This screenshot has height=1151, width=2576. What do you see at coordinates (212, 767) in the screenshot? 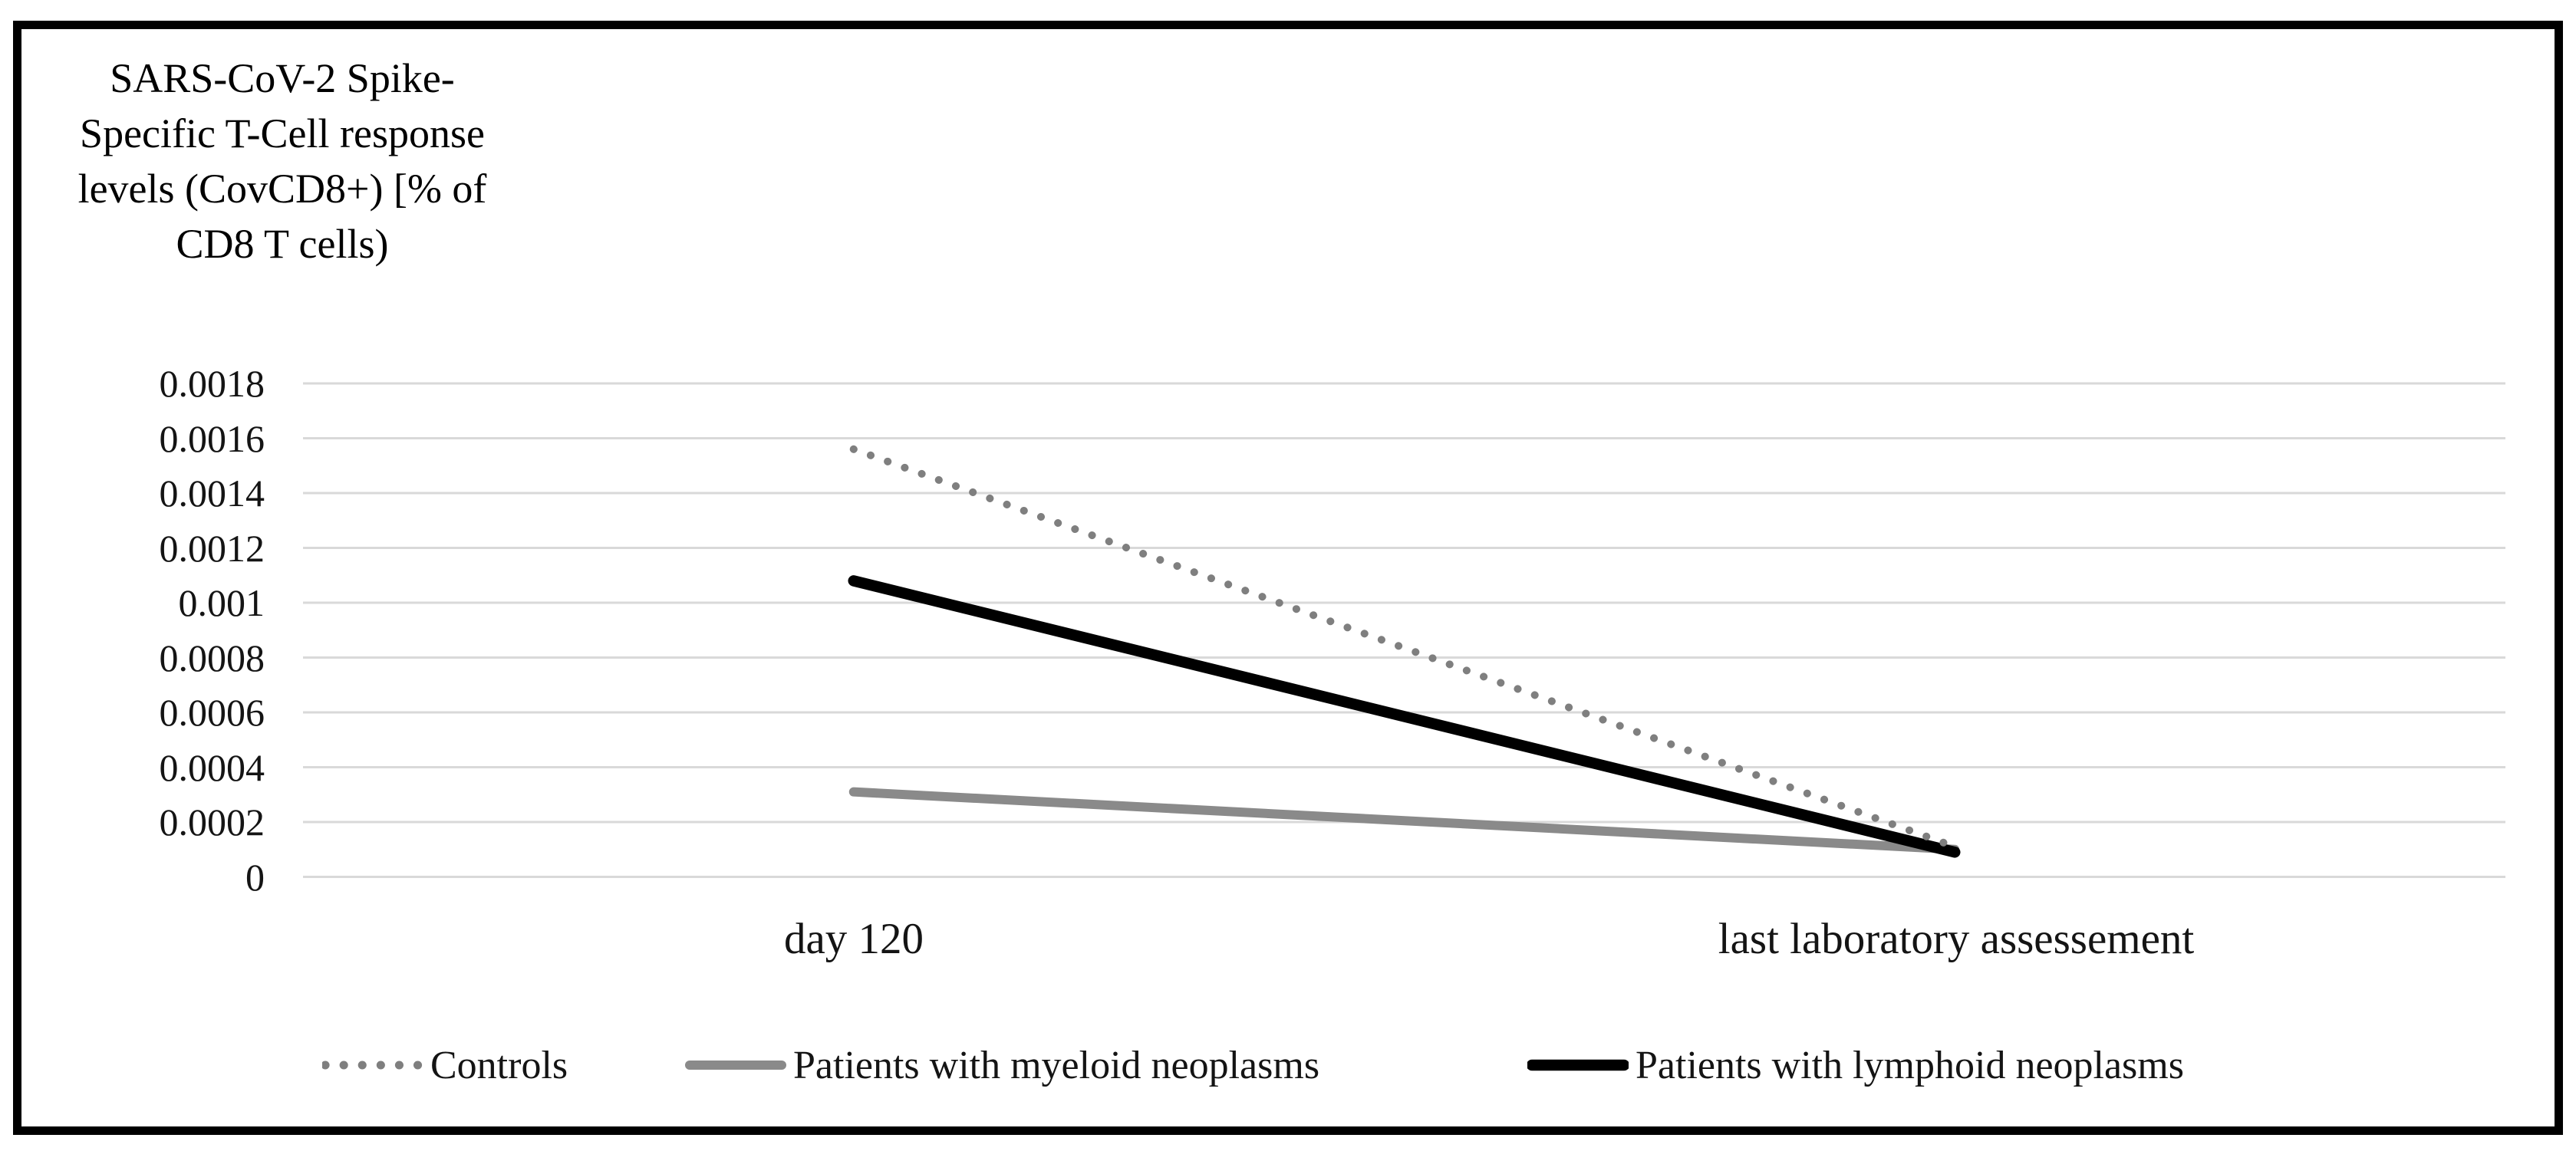
I see `y-tick-label: 0.0004` at bounding box center [212, 767].